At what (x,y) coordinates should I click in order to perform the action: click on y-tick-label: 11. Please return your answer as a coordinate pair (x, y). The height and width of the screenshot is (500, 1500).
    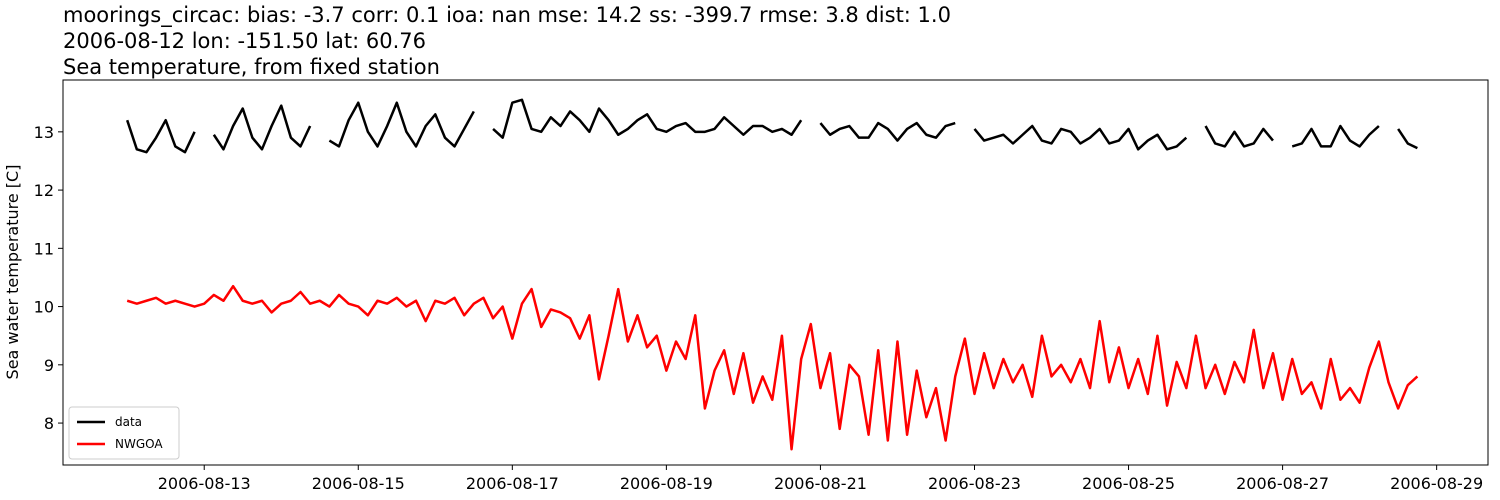
    Looking at the image, I should click on (44, 248).